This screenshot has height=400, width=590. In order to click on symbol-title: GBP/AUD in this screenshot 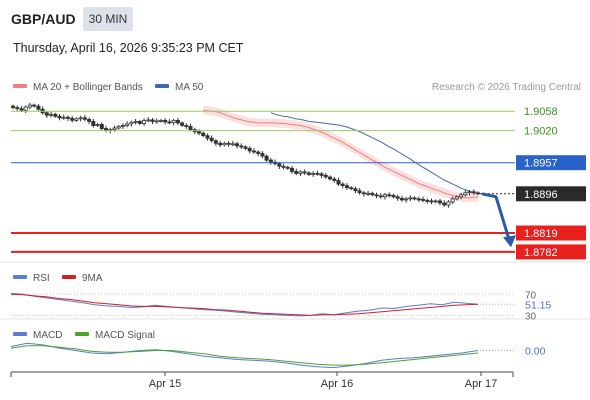, I will do `click(43, 19)`.